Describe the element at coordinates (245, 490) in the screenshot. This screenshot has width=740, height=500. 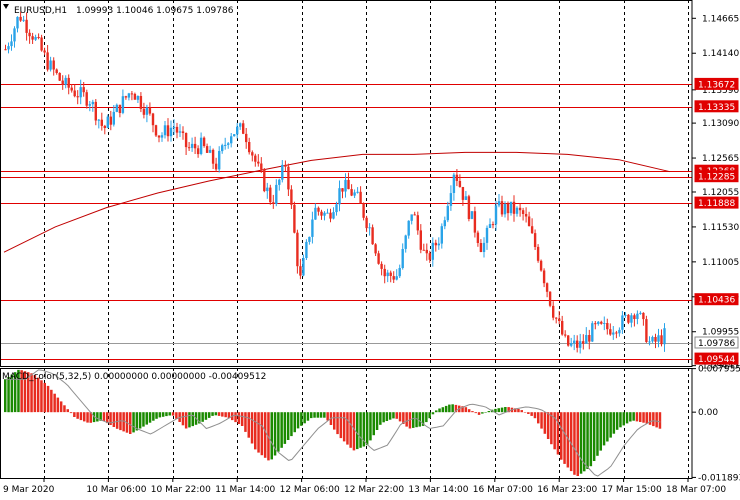
I see `x-tick-label: 11 Mar 14:00` at that location.